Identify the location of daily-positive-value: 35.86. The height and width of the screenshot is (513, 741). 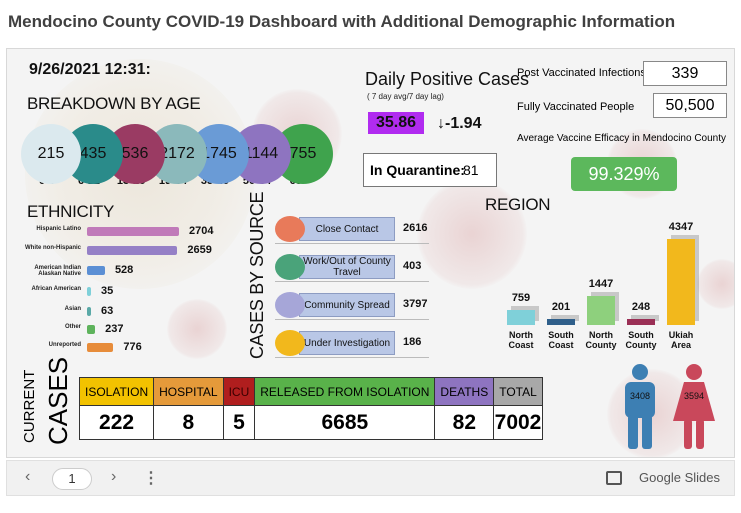
(396, 123).